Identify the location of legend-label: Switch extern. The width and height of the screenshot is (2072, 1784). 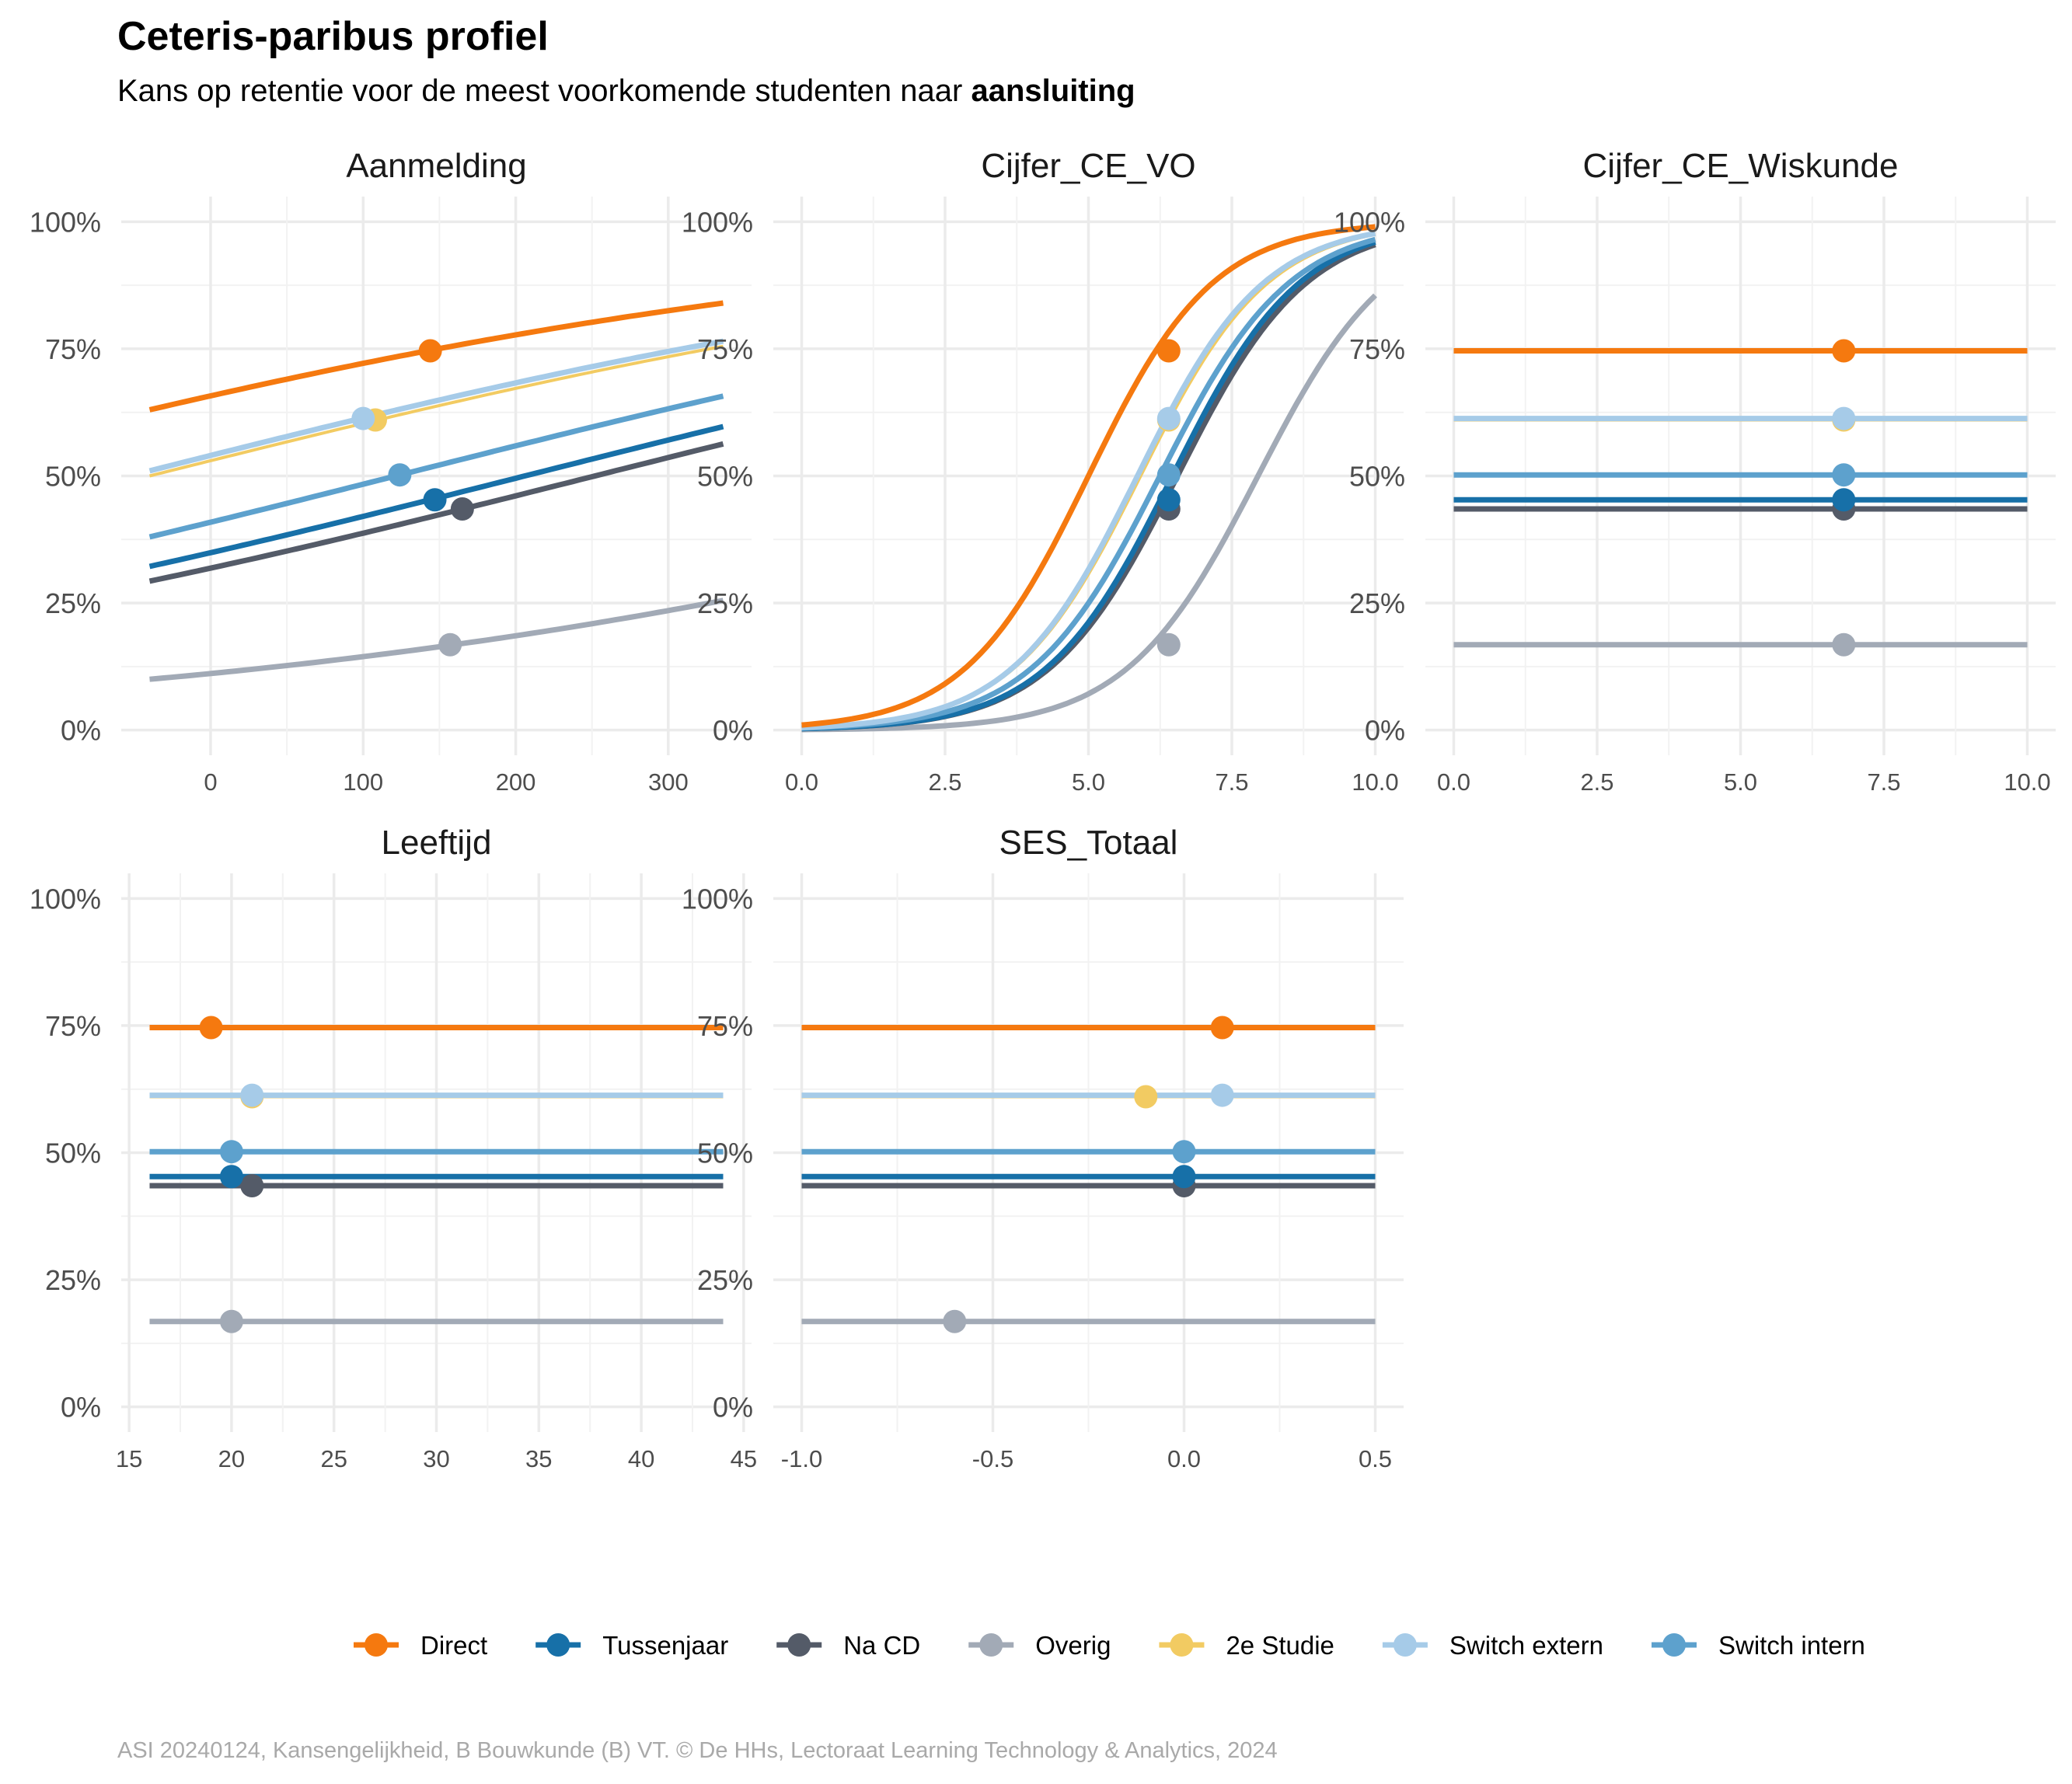
(1526, 1645).